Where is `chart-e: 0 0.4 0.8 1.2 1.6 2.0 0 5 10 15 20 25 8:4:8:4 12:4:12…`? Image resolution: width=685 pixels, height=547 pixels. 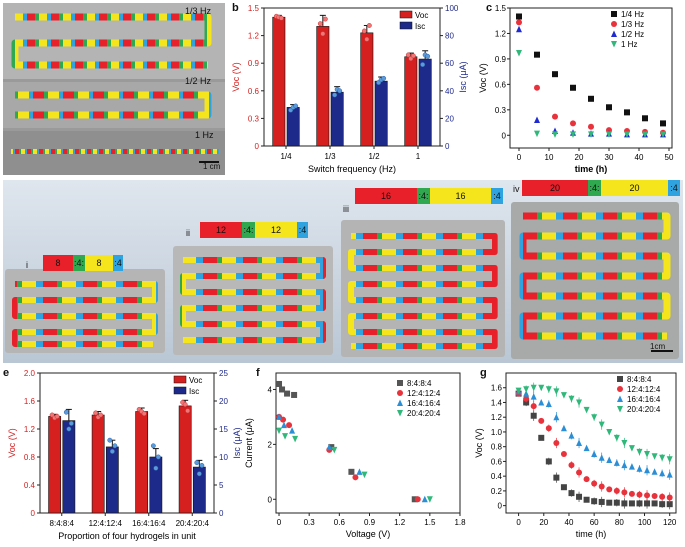
chart-e: 0 0.4 0.8 1.2 1.6 2.0 0 5 10 15 20 25 8:4:8:4 12:4:12… is located at coordinates (124, 455).